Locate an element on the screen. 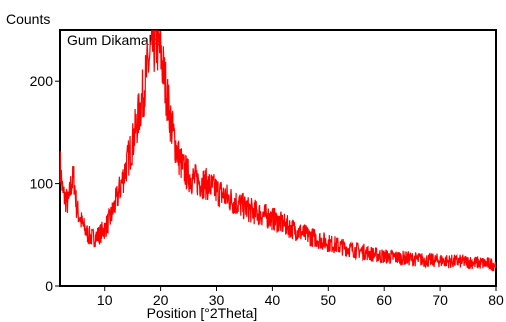  y-tick-label: 200 is located at coordinates (42, 81).